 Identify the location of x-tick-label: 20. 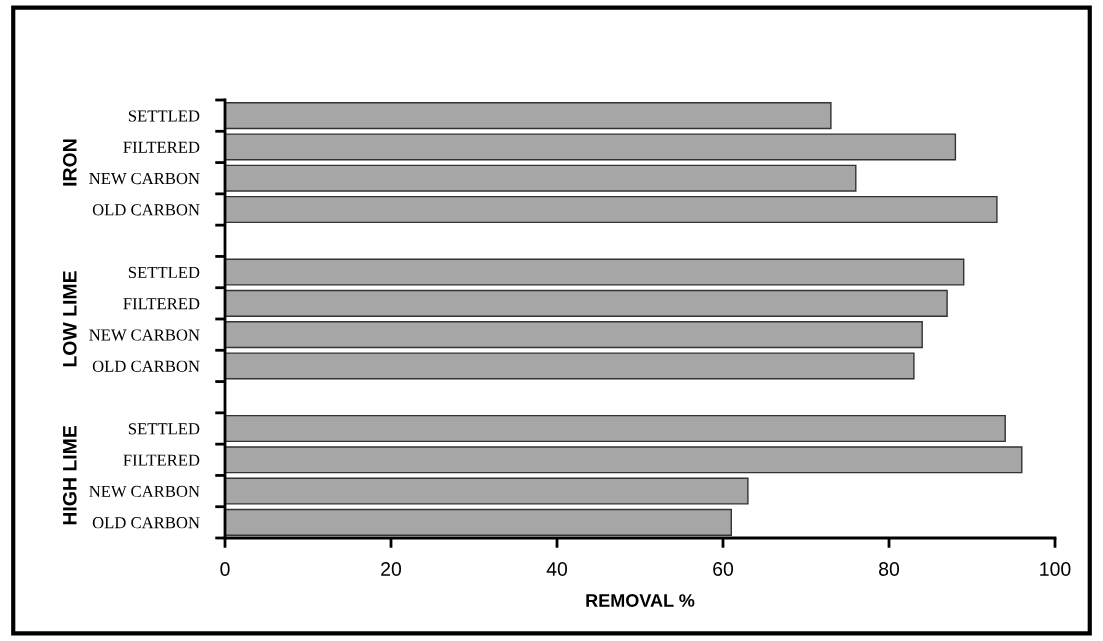
(391, 569).